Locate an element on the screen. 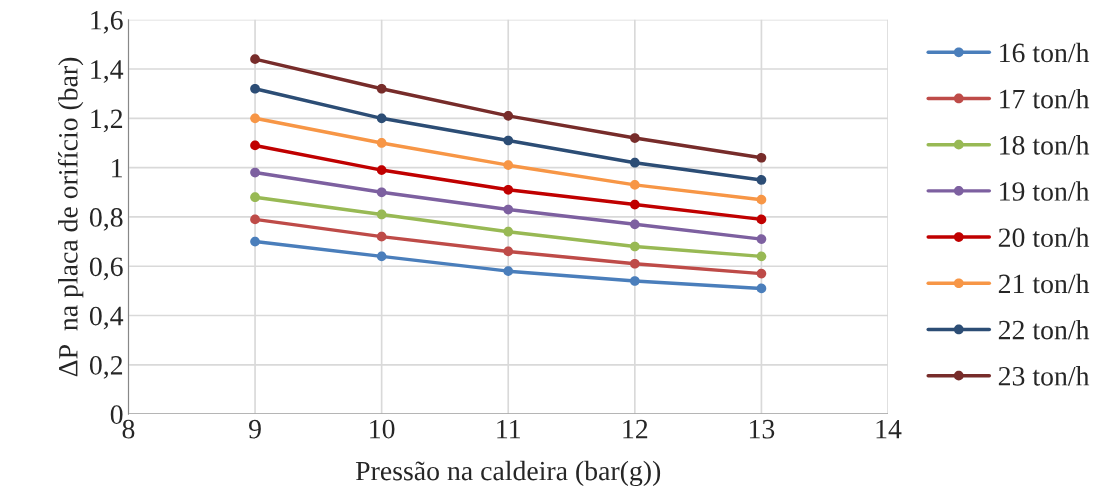 Image resolution: width=1117 pixels, height=493 pixels. x-tick-label: 12 is located at coordinates (635, 429).